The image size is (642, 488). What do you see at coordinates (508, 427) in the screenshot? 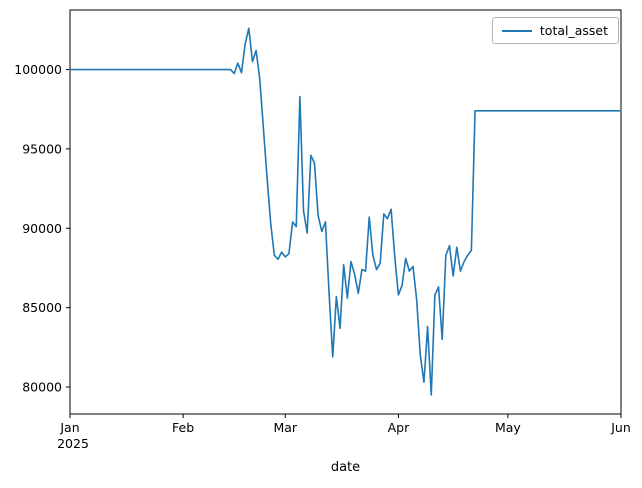
I see `x-tick-label: May` at bounding box center [508, 427].